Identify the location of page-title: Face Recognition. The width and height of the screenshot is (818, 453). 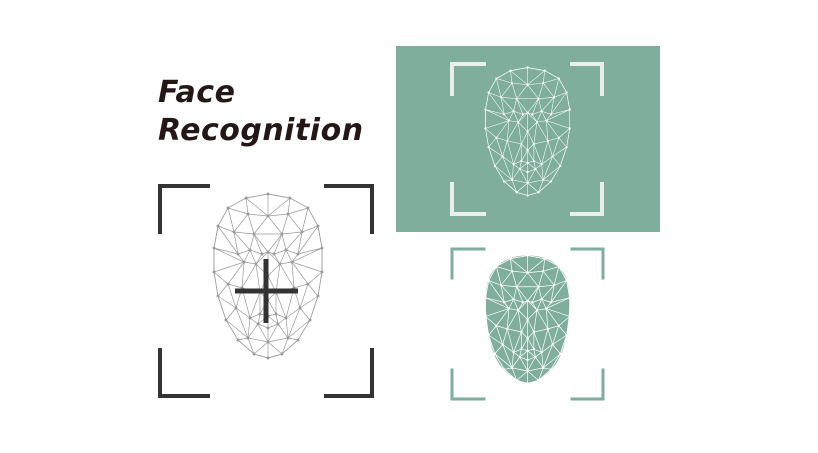
(261, 112).